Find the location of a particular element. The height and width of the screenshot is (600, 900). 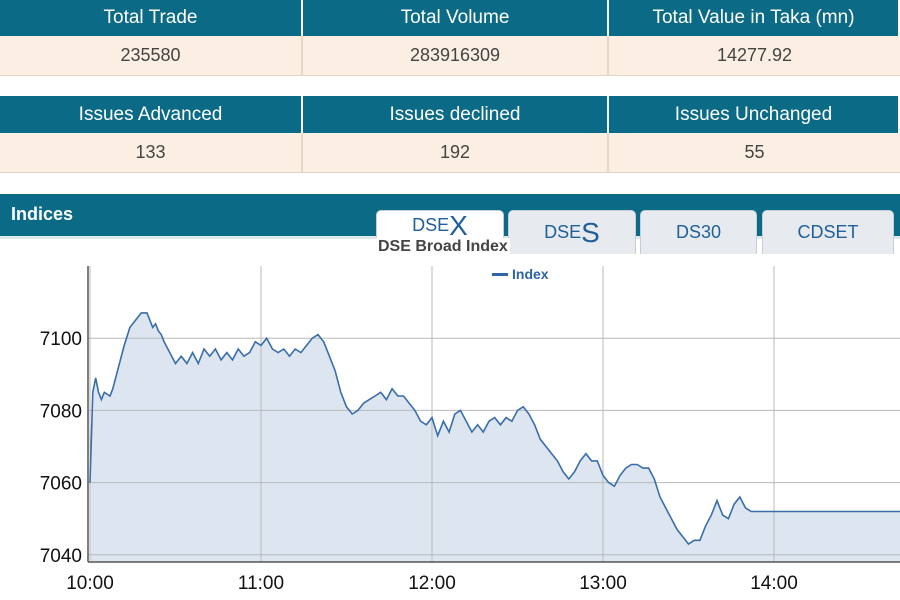

indices-title: Indices is located at coordinates (42, 214).